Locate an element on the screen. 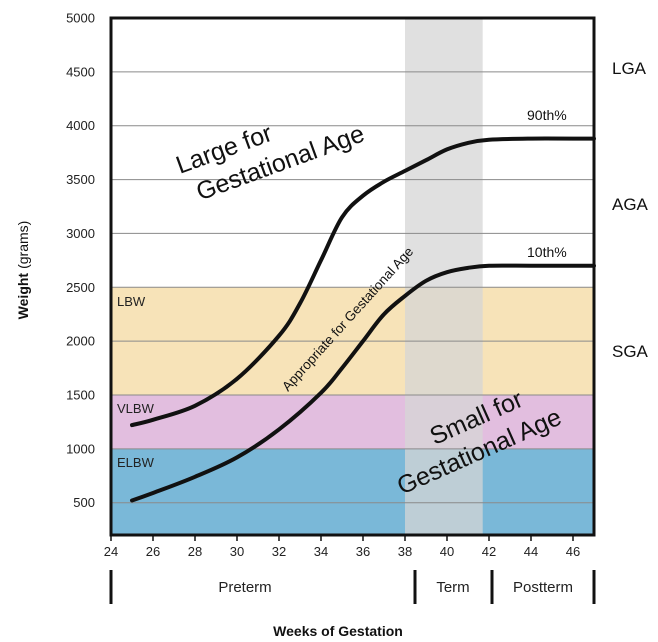 Image resolution: width=658 pixels, height=642 pixels. y-axis-title: Weight (grams) is located at coordinates (23, 270).